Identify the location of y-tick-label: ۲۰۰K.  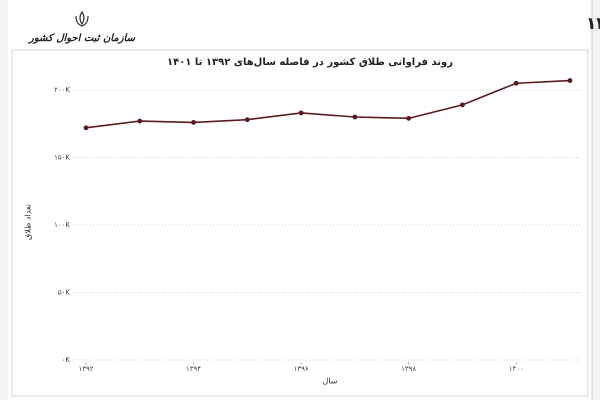
(62, 90).